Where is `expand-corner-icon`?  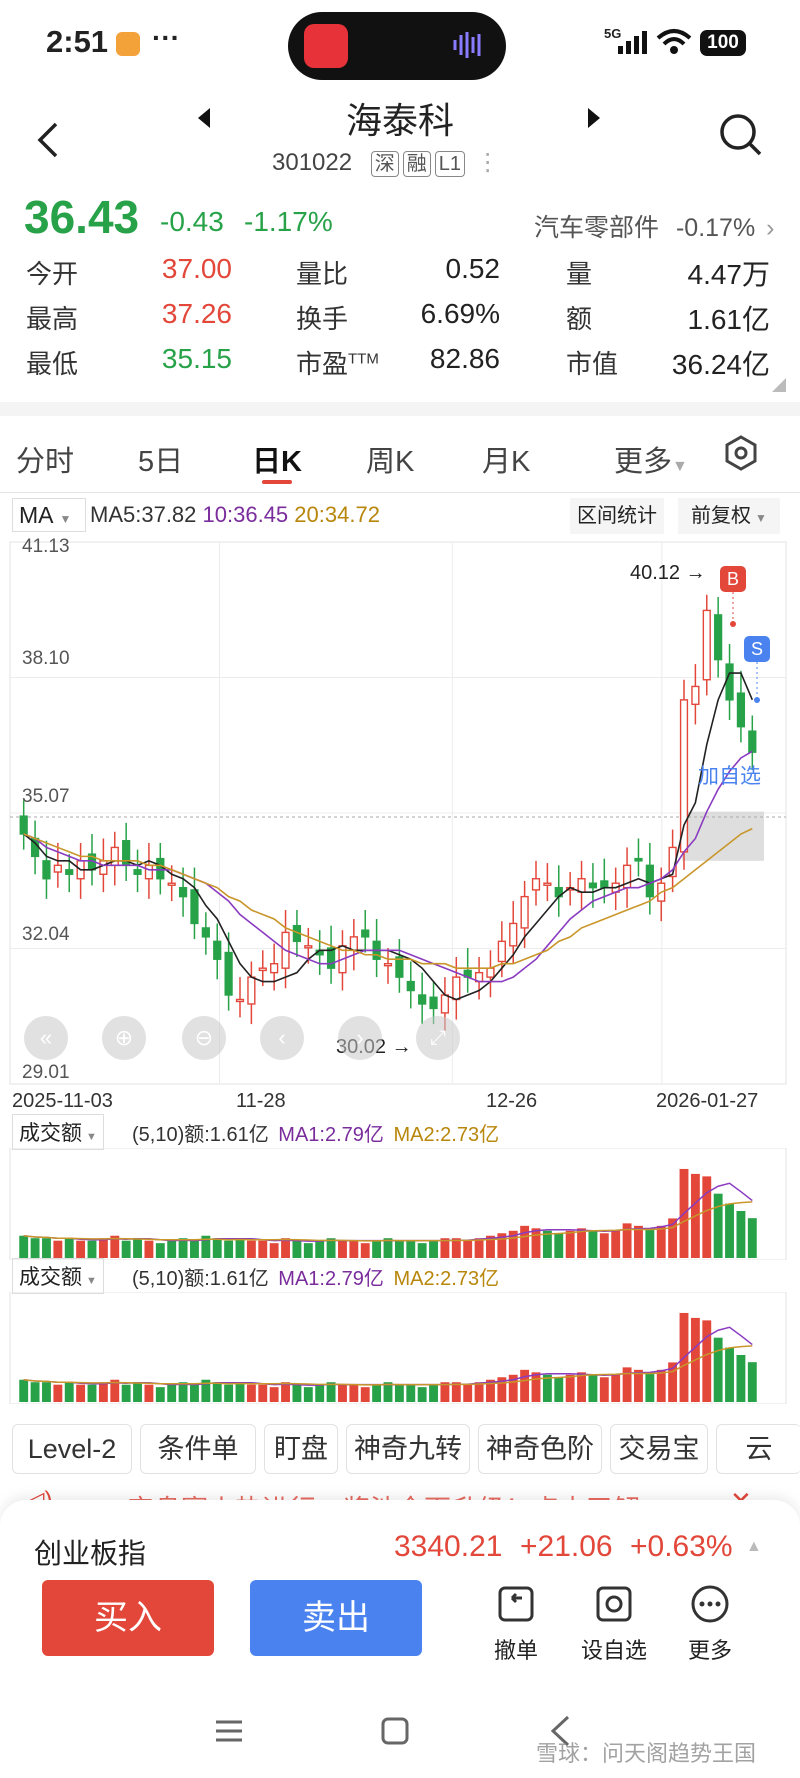 expand-corner-icon is located at coordinates (779, 385).